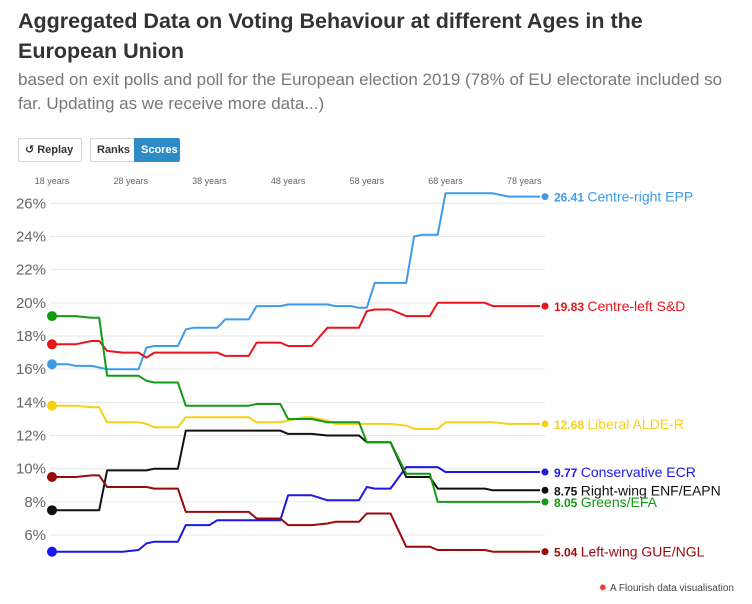  Describe the element at coordinates (672, 588) in the screenshot. I see `flourish-credit-text: A Flourish data visualisation` at that location.